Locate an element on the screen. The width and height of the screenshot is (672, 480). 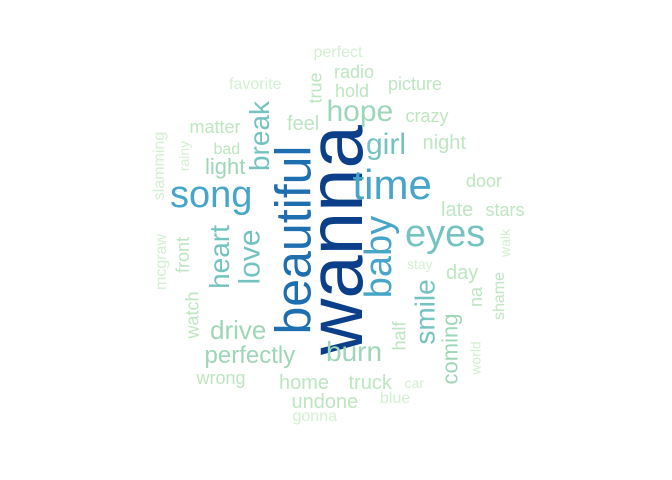
word-eyes: eyes is located at coordinates (445, 234).